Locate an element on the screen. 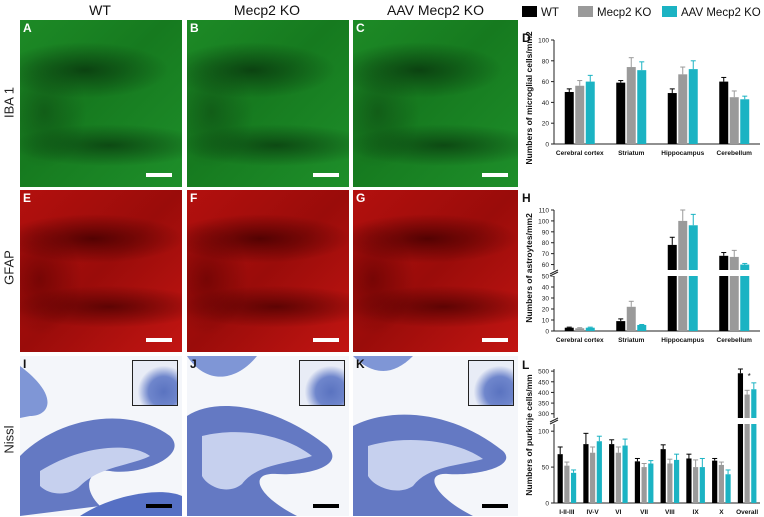 The image size is (764, 517). y-tick-label: 90 is located at coordinates (546, 232).